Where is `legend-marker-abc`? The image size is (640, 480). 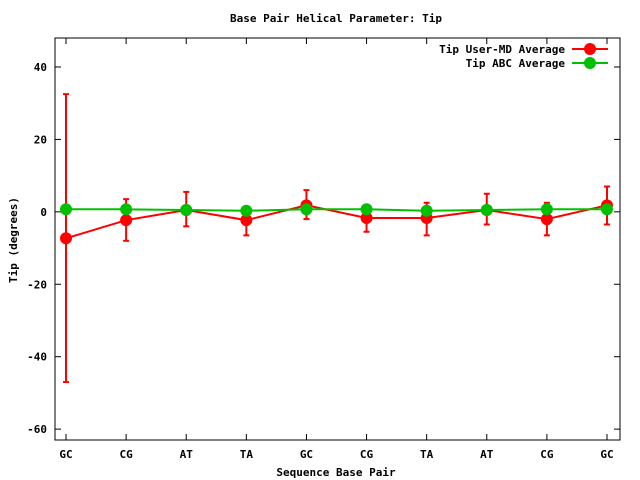
legend-marker-abc is located at coordinates (590, 63).